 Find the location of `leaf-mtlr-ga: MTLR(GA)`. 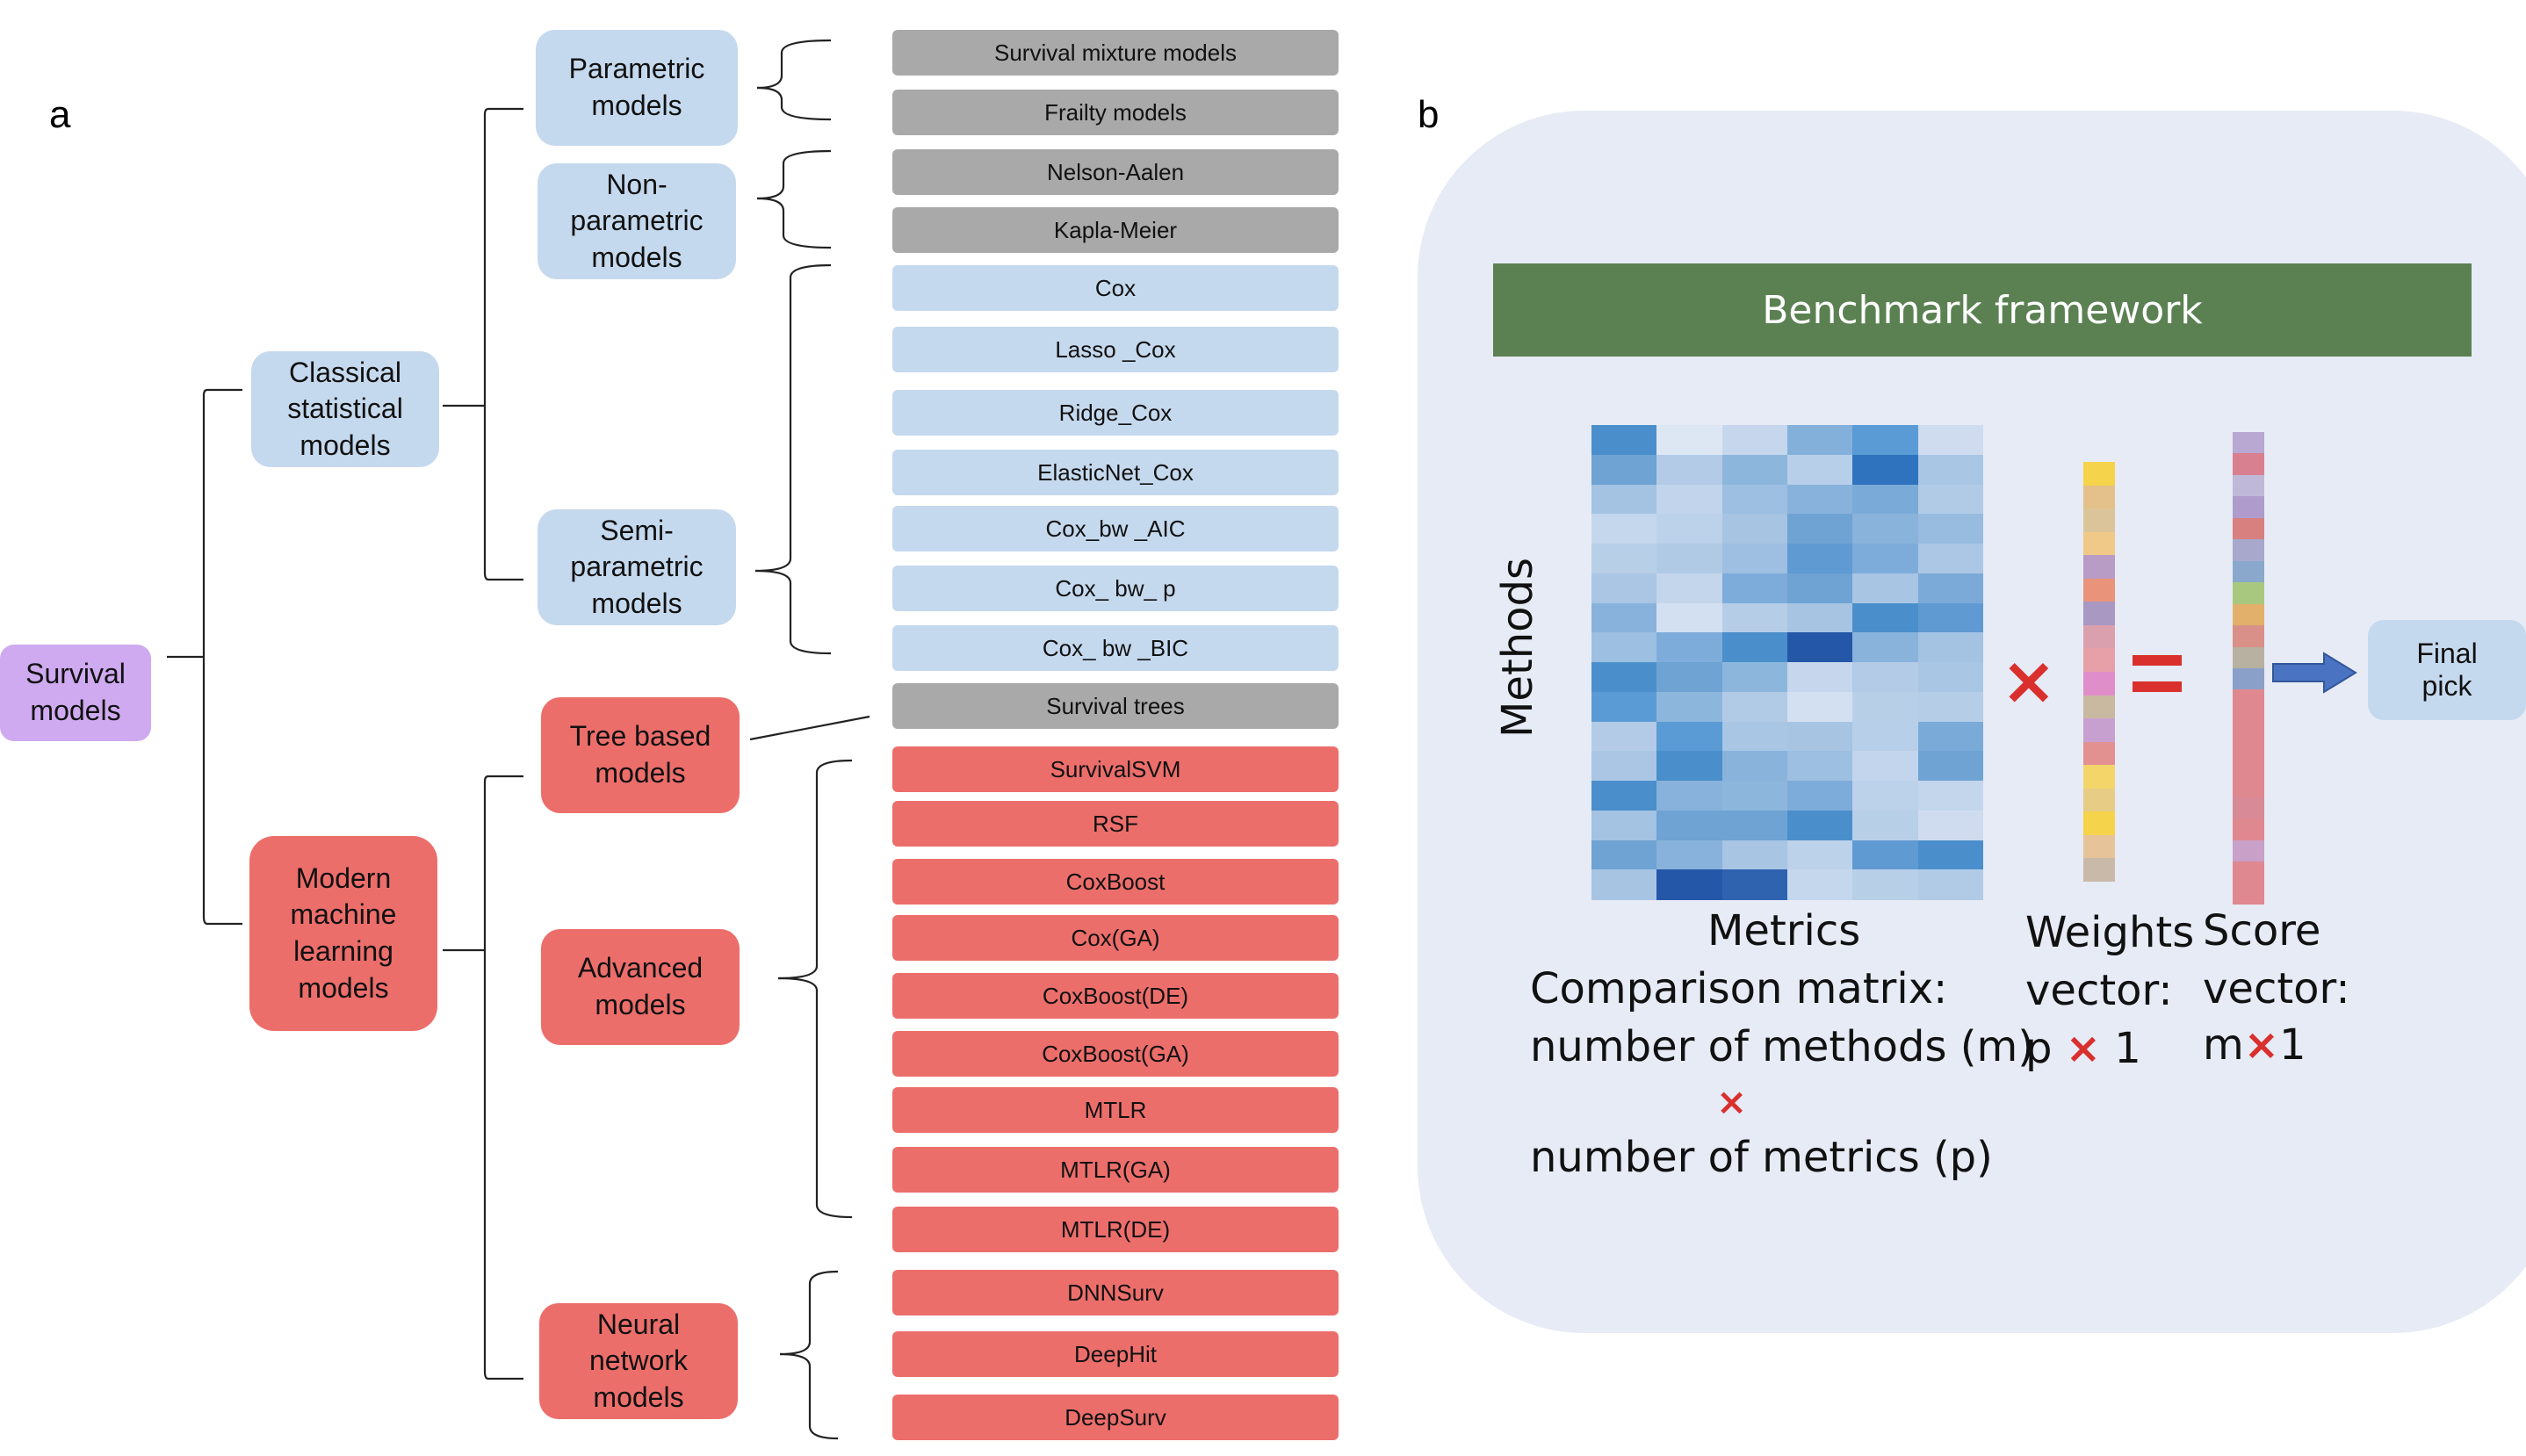

leaf-mtlr-ga: MTLR(GA) is located at coordinates (1115, 1170).